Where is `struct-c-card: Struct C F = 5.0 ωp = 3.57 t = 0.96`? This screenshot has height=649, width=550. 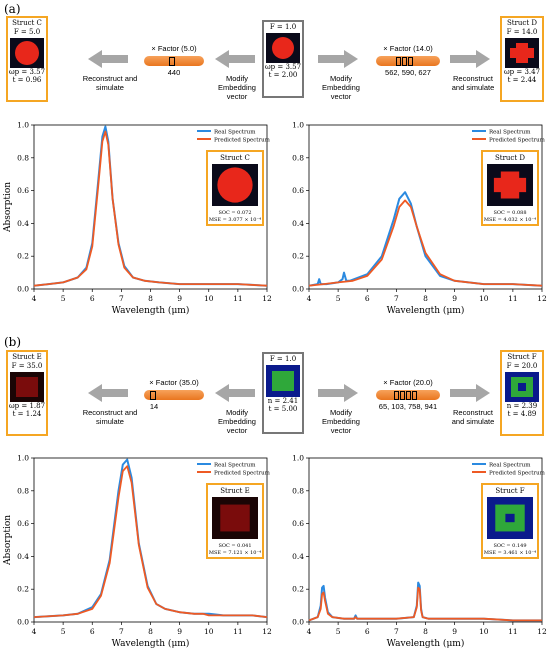
struct-c-card: Struct C F = 5.0 ωp = 3.57 t = 0.96 is located at coordinates (27, 59).